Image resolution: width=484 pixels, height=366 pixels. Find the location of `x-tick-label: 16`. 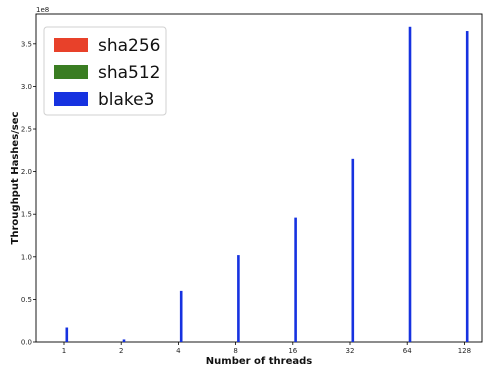

x-tick-label: 16 is located at coordinates (292, 351).